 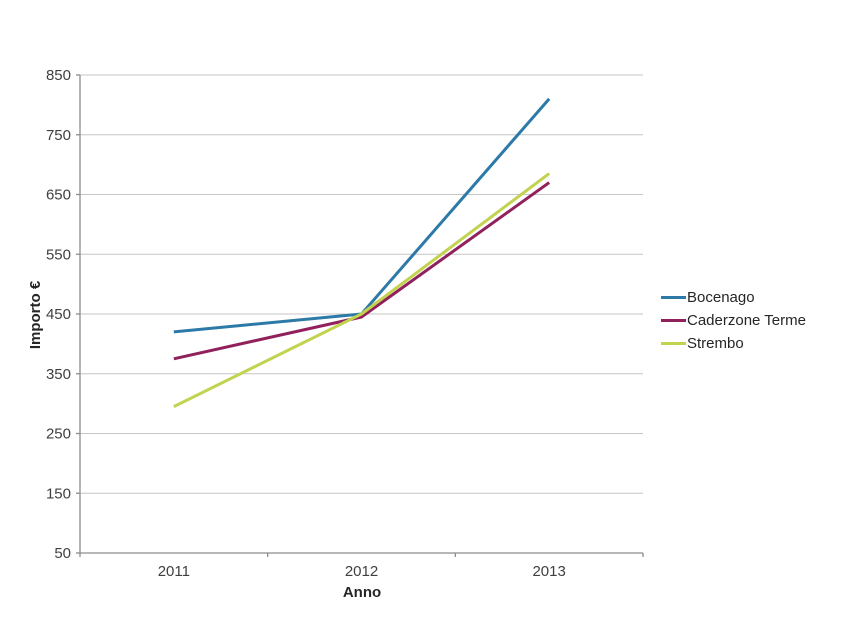 What do you see at coordinates (715, 343) in the screenshot?
I see `legend-label-strembo: Strembo` at bounding box center [715, 343].